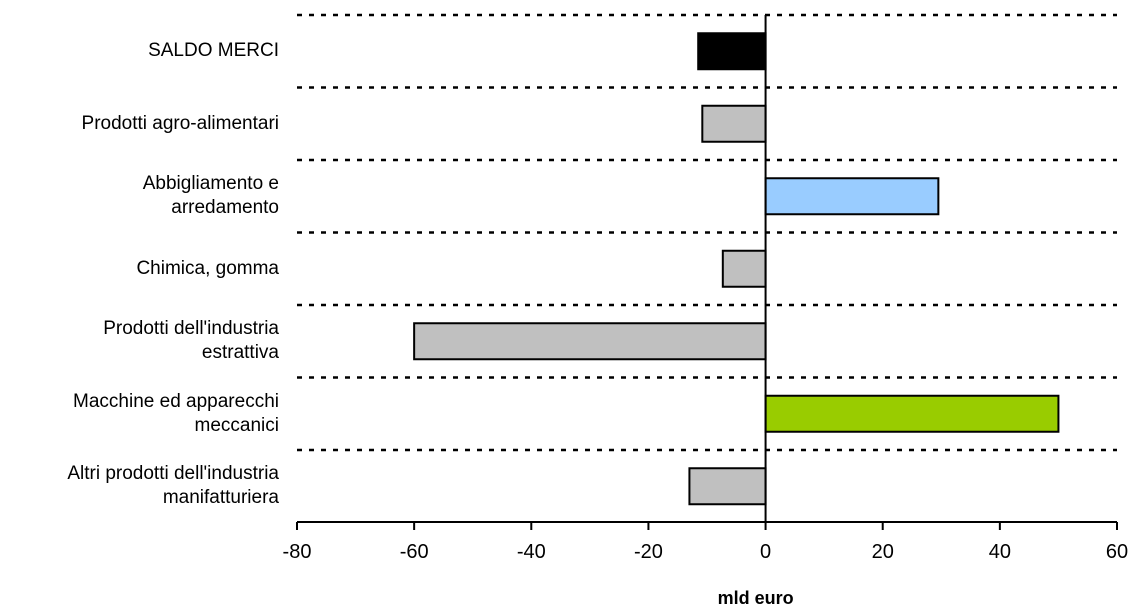 Image resolution: width=1139 pixels, height=612 pixels. What do you see at coordinates (648, 552) in the screenshot?
I see `x-tick-label: -20` at bounding box center [648, 552].